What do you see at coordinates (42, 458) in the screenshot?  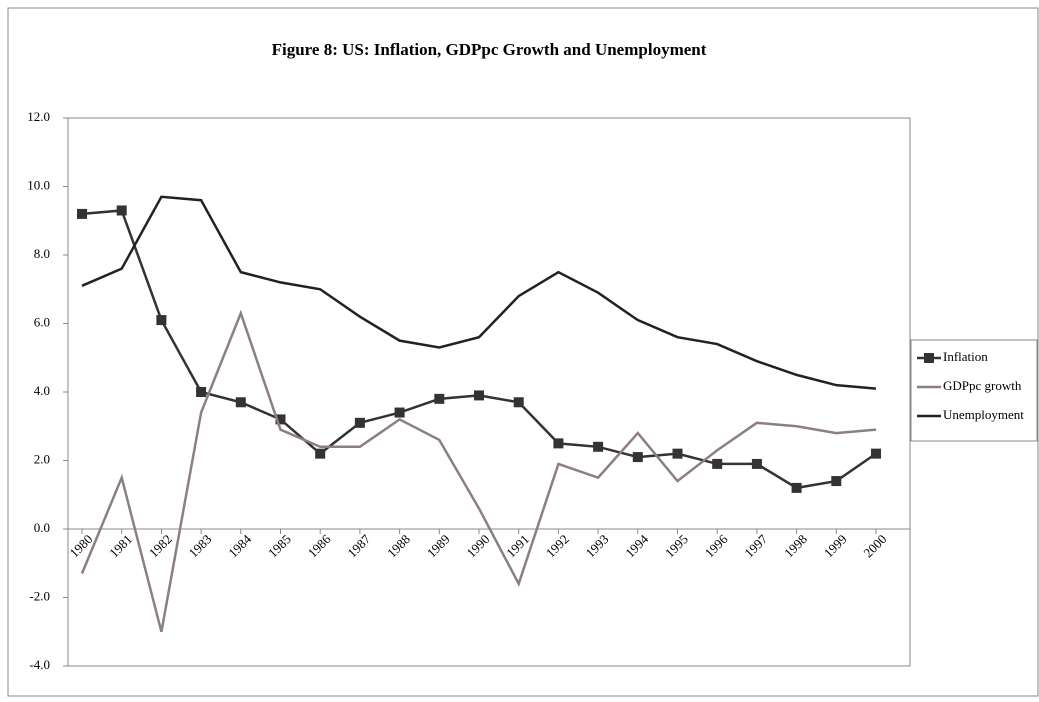 I see `y-tick-label: 2.0` at bounding box center [42, 458].